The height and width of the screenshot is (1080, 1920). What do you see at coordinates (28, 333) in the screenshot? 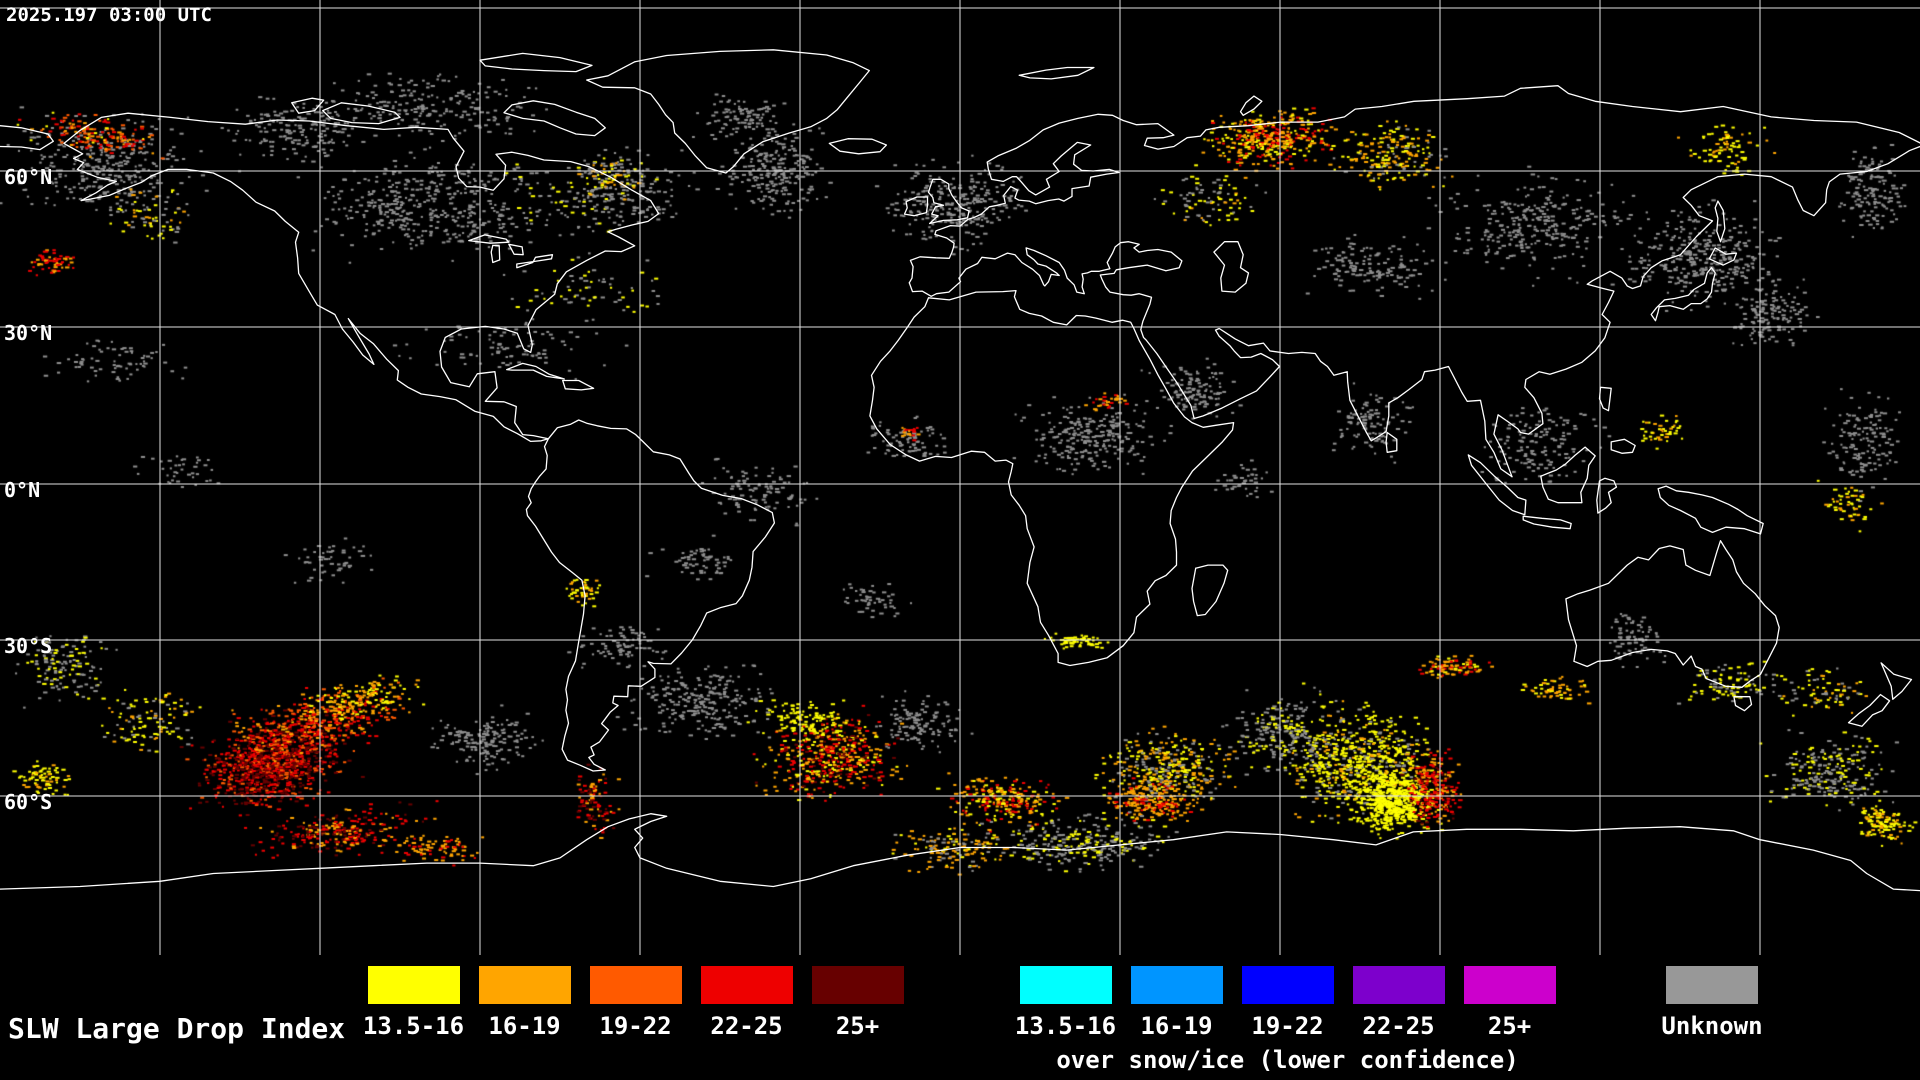
I see `lat-label-30n: 30°N` at bounding box center [28, 333].